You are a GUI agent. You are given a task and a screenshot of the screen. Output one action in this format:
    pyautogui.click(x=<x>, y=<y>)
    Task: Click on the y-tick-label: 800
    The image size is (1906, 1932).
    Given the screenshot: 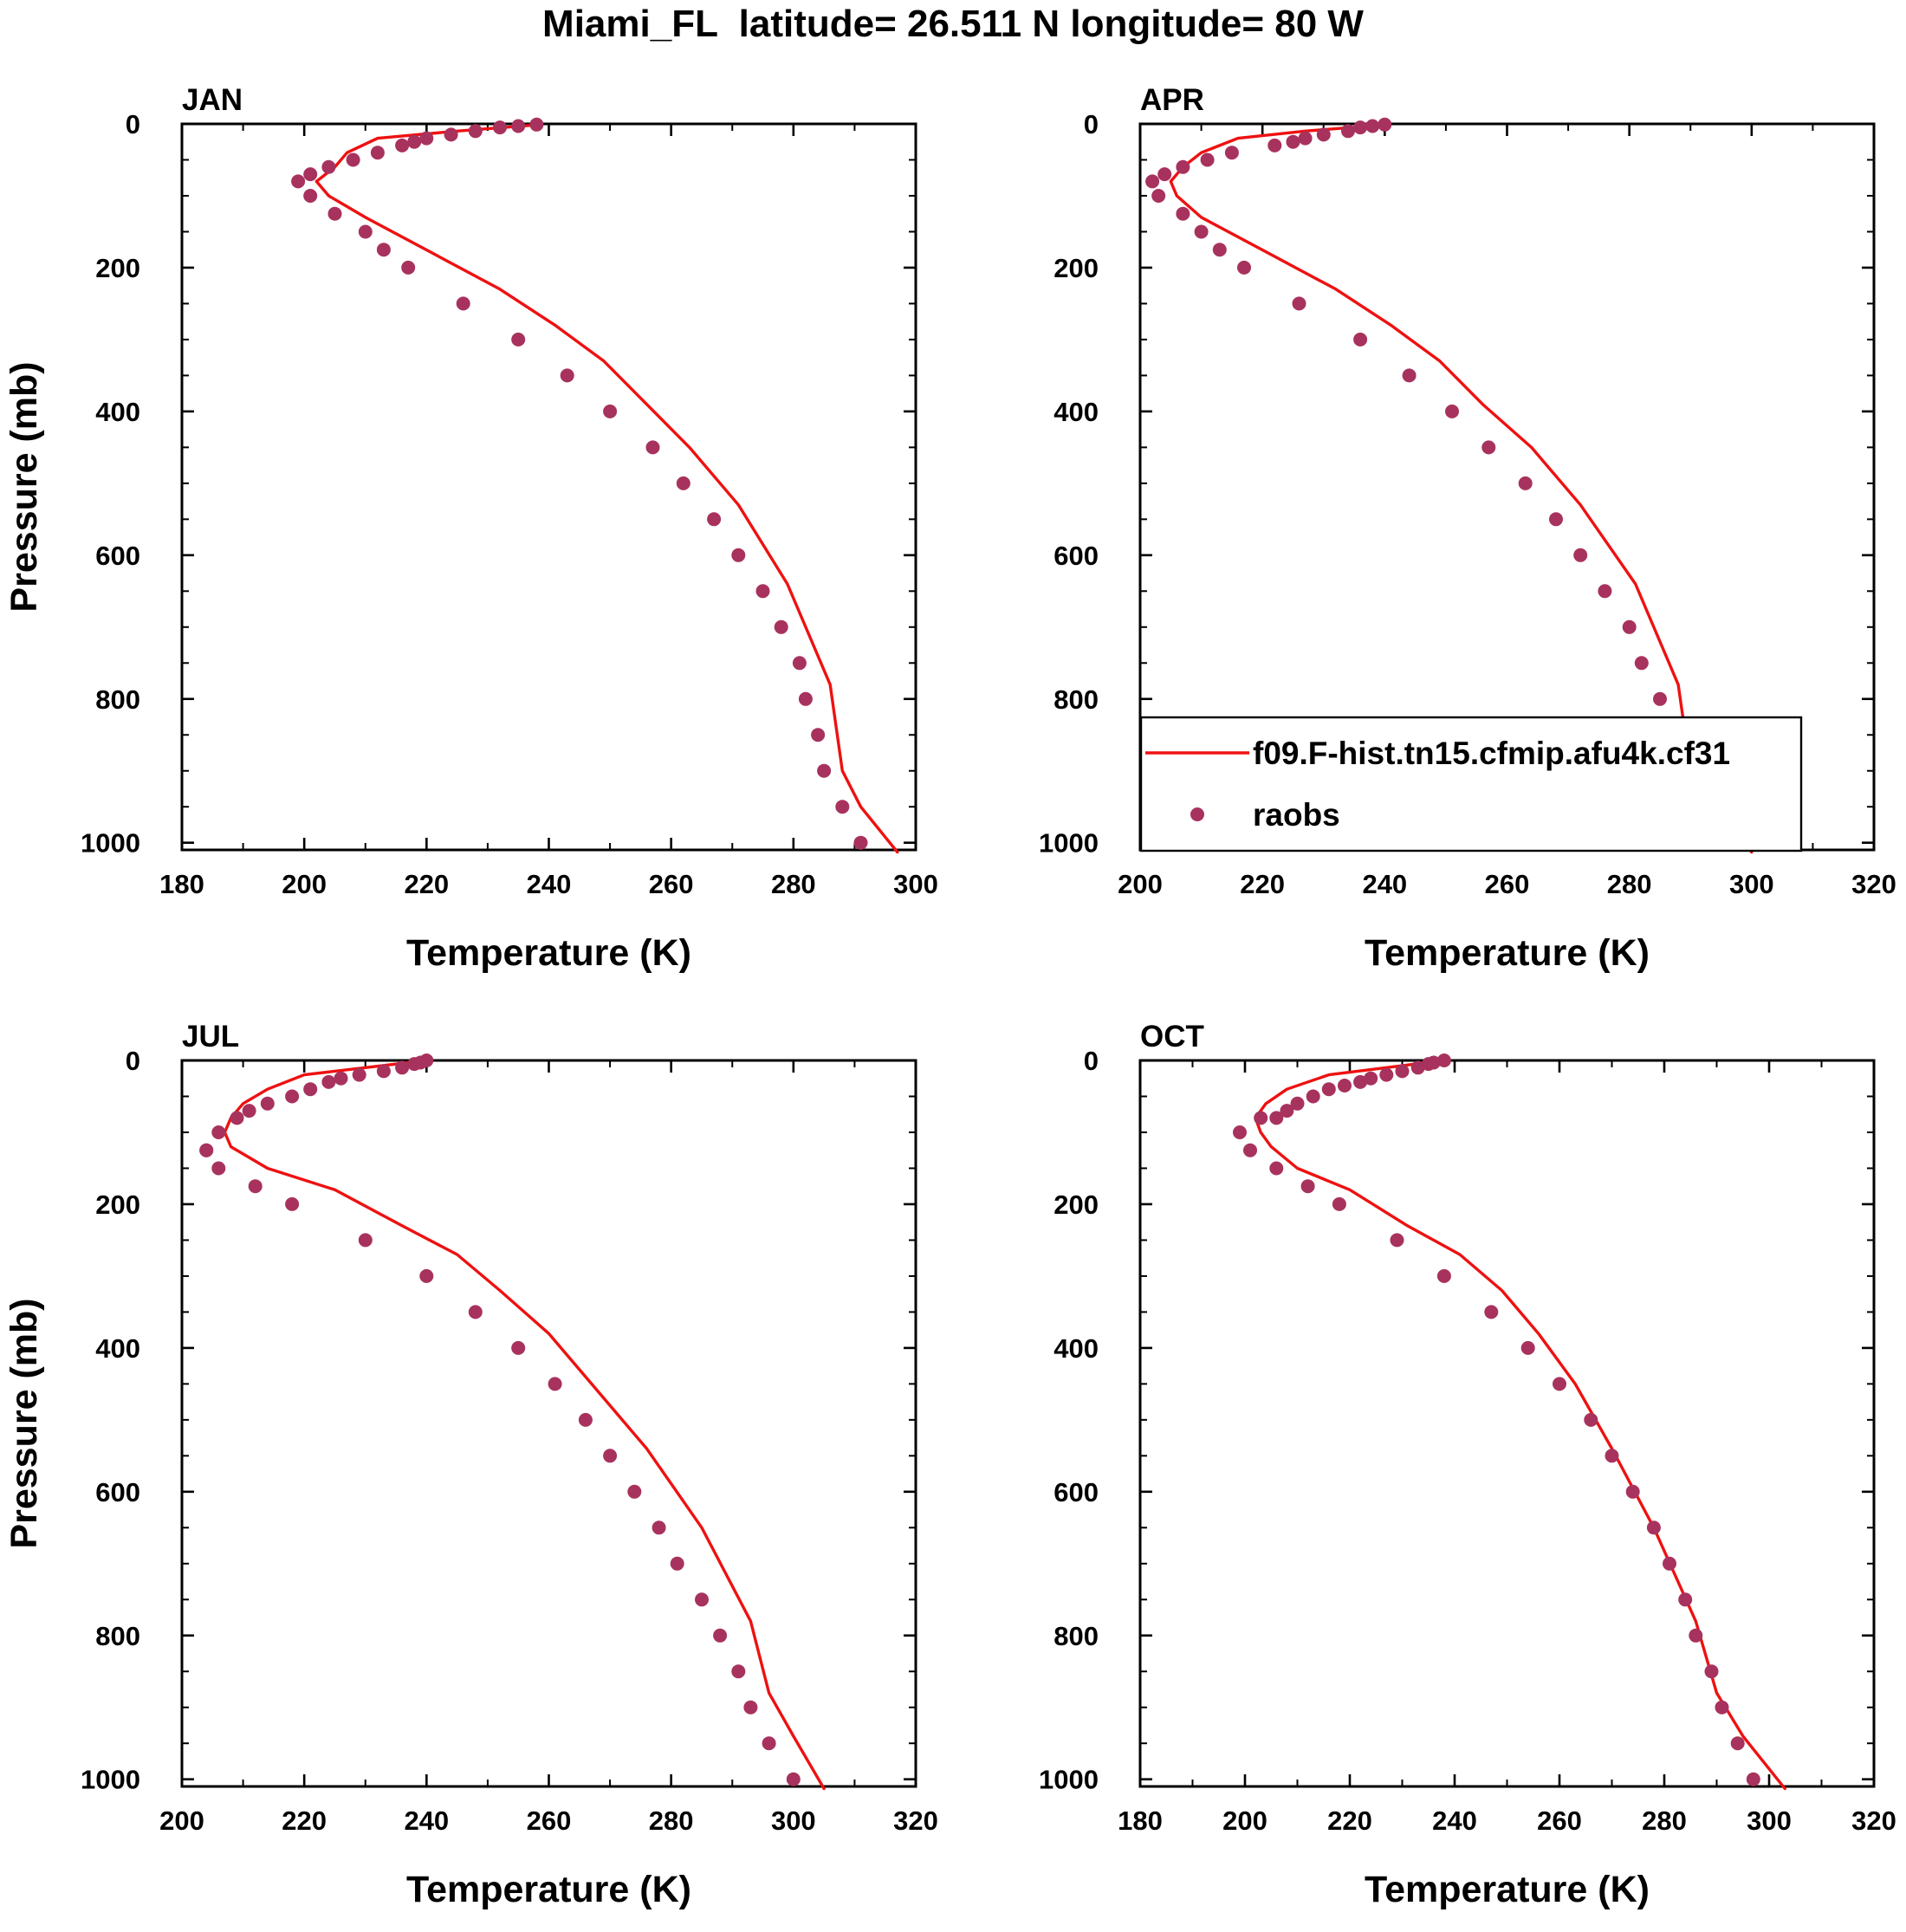 What is the action you would take?
    pyautogui.click(x=117, y=700)
    